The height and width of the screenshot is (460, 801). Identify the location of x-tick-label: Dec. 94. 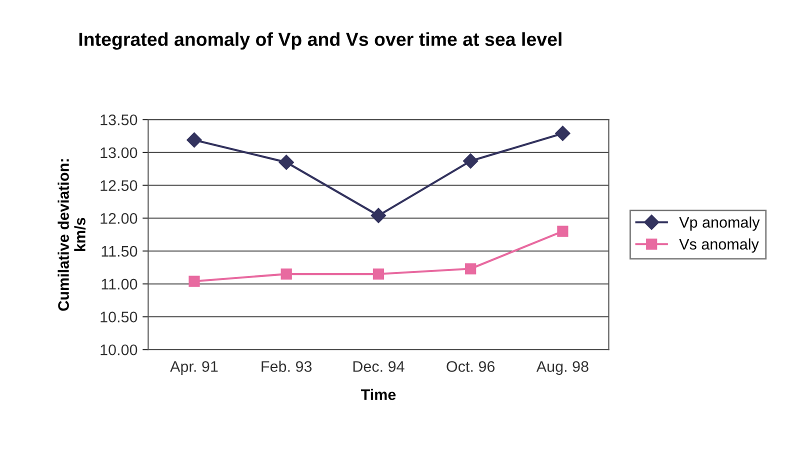
(378, 366).